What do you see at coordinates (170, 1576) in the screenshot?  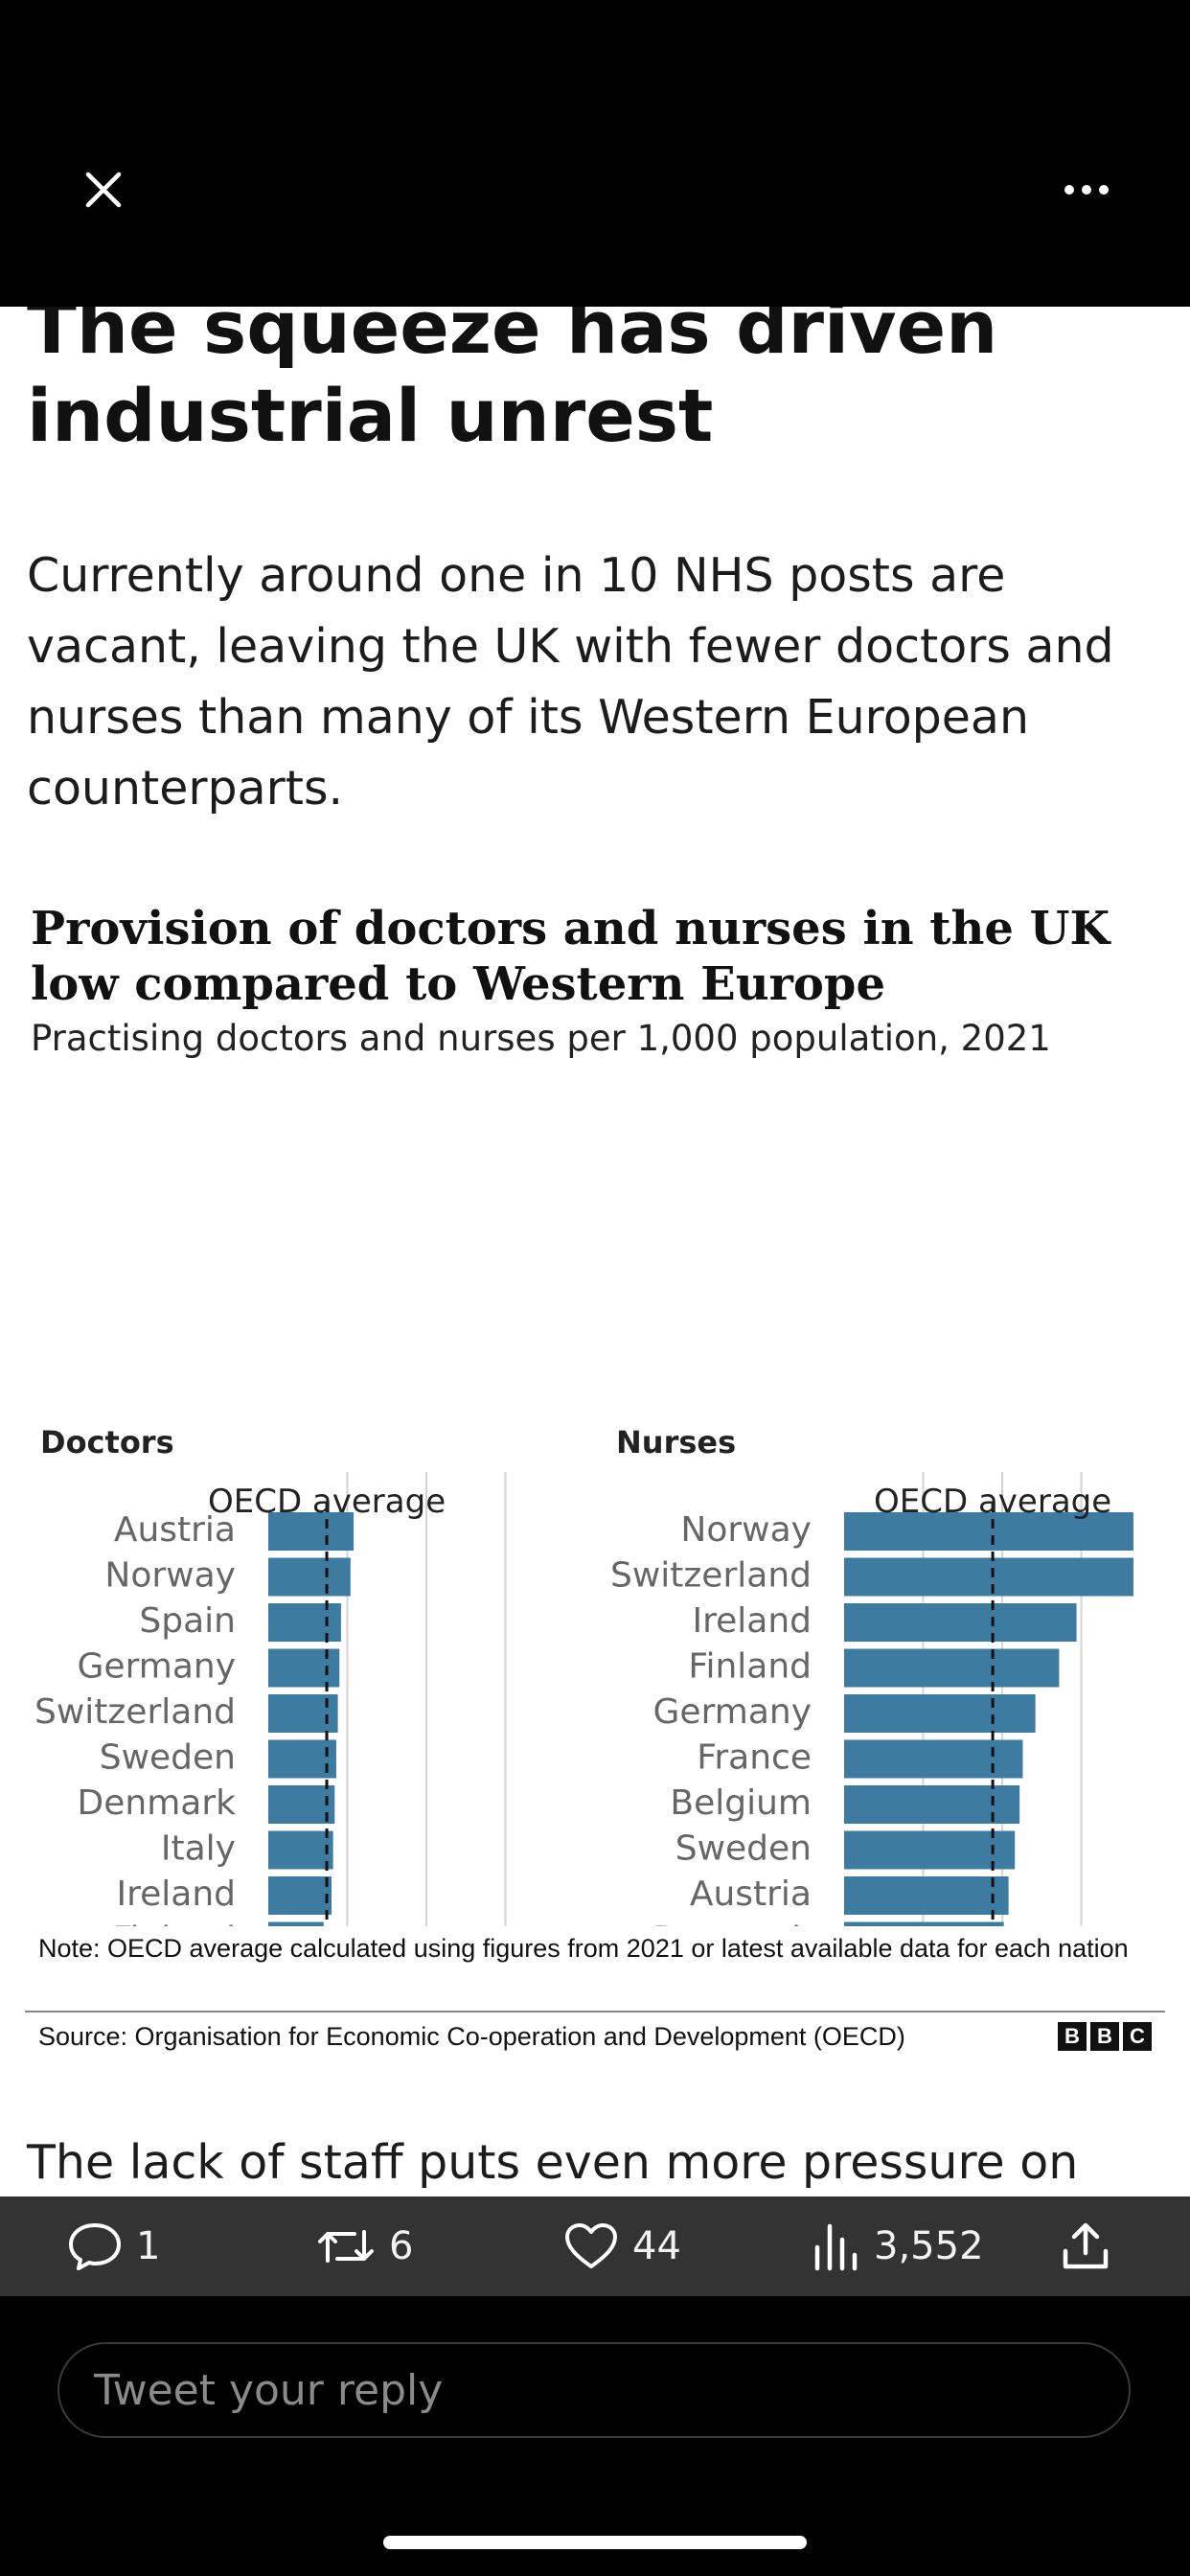 I see `doctors-category-label: Norway` at bounding box center [170, 1576].